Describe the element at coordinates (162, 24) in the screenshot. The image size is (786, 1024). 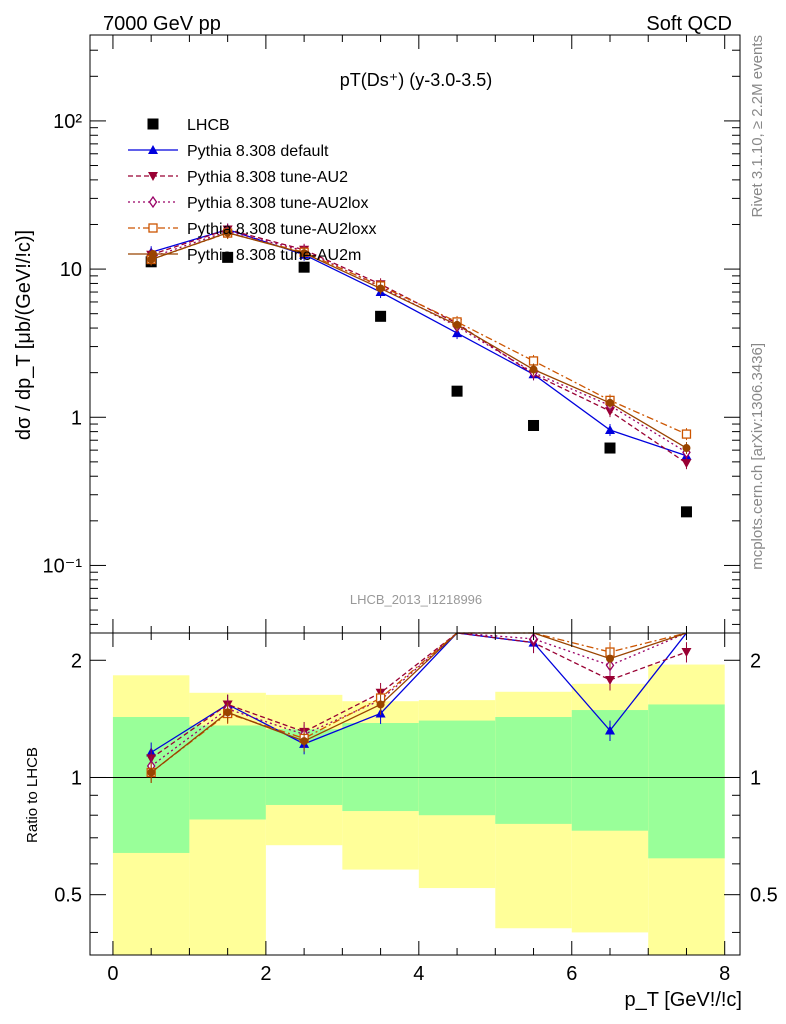
I see `header-left: 7000 GeV pp` at that location.